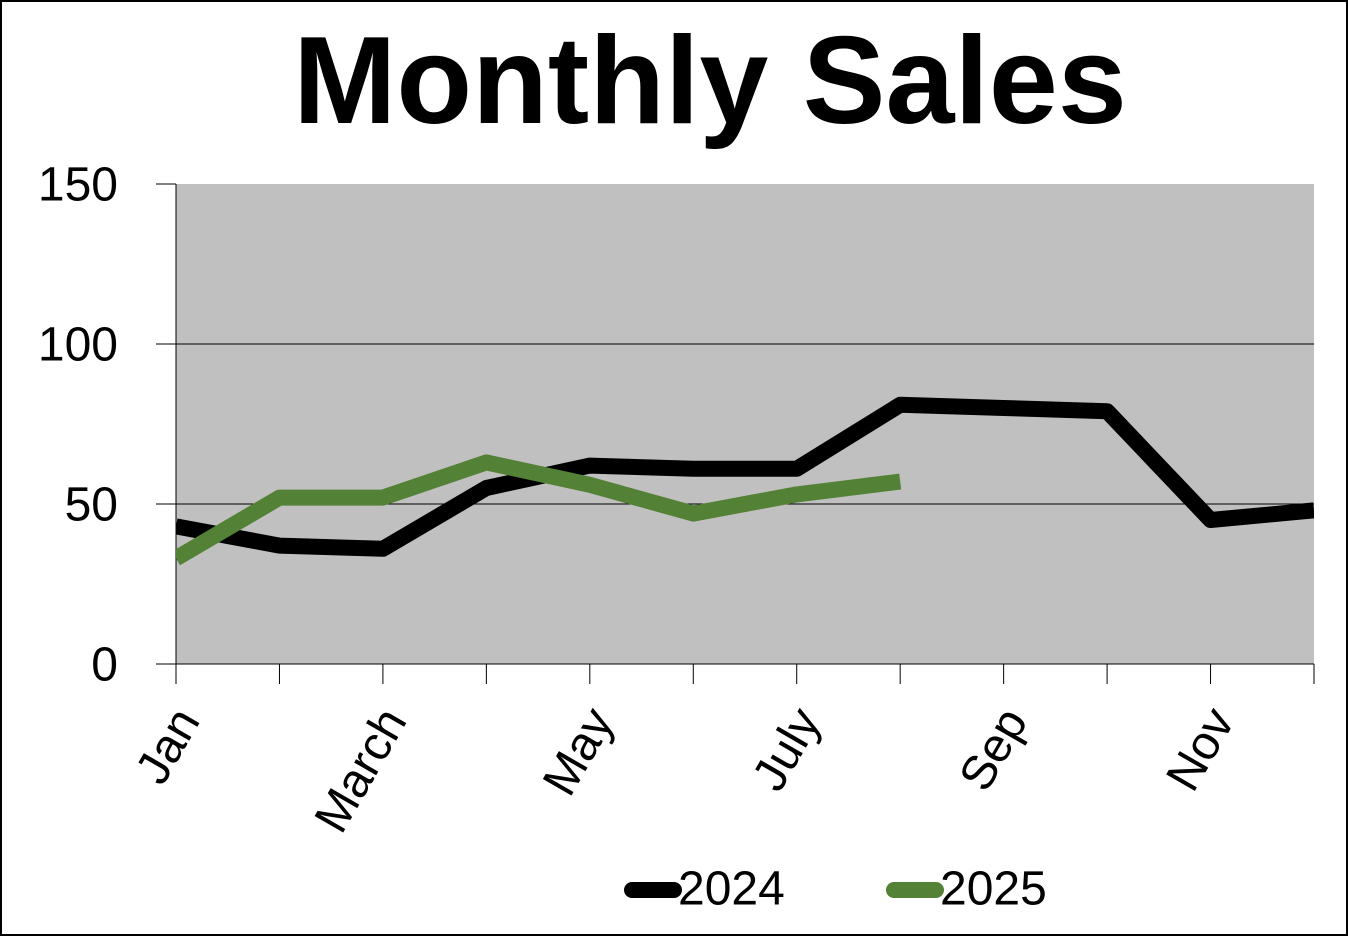 This screenshot has height=936, width=1348. Describe the element at coordinates (78, 185) in the screenshot. I see `y-tick-label: 150` at that location.